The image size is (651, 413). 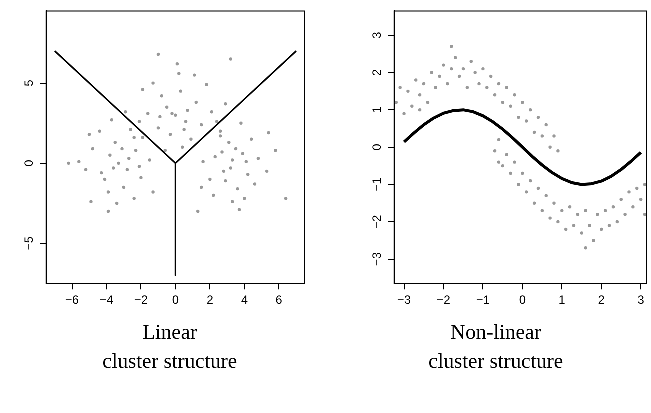 I want to click on x-axis-title: Non-linear cluster structure, so click(x=496, y=347).